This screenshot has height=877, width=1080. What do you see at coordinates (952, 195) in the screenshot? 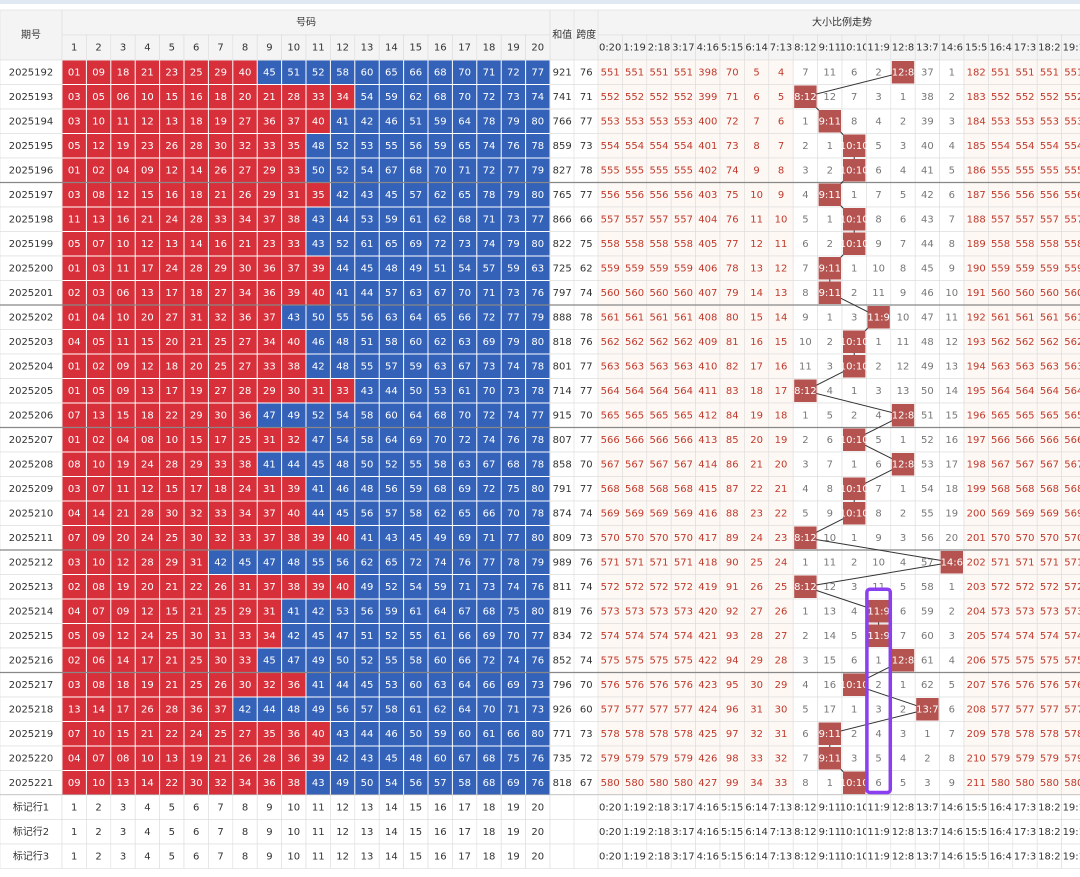
I see `omission: 6` at bounding box center [952, 195].